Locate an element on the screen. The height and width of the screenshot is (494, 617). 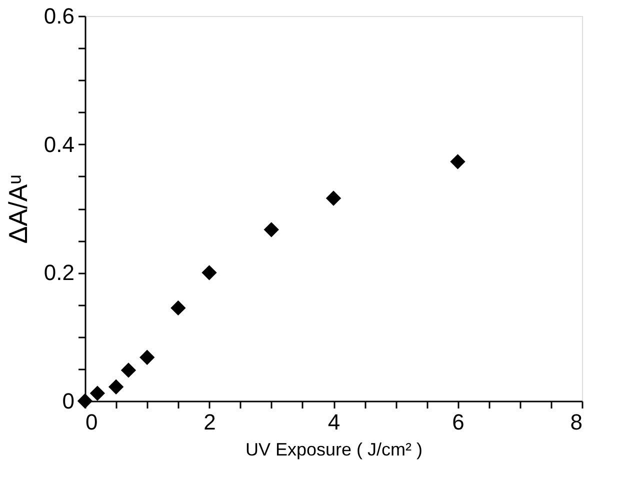
y-tick-label: 0.6 is located at coordinates (59, 16).